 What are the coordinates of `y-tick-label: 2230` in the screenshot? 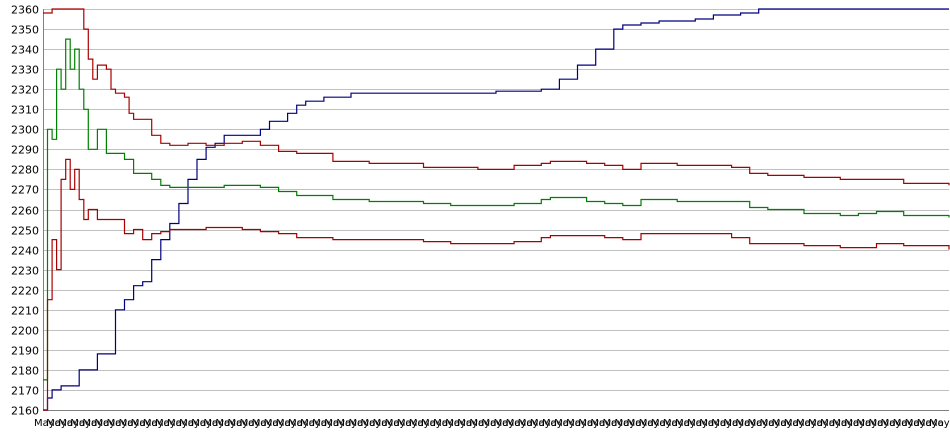 It's located at (25, 271).